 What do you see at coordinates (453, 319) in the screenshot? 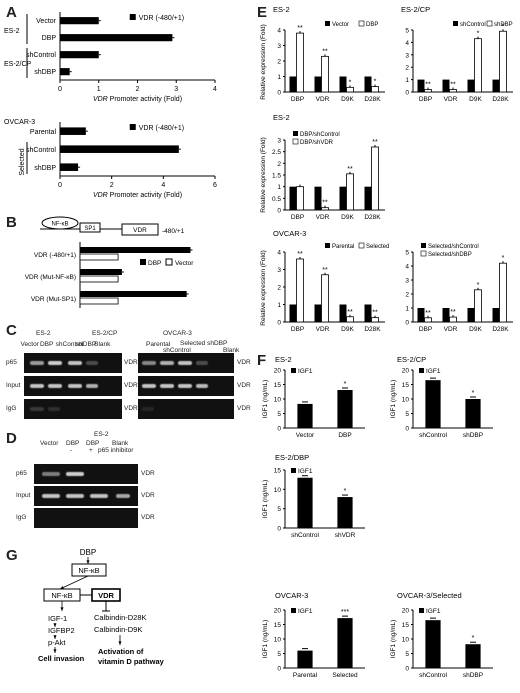
I see `e-chart4-bar-white` at bounding box center [453, 319].